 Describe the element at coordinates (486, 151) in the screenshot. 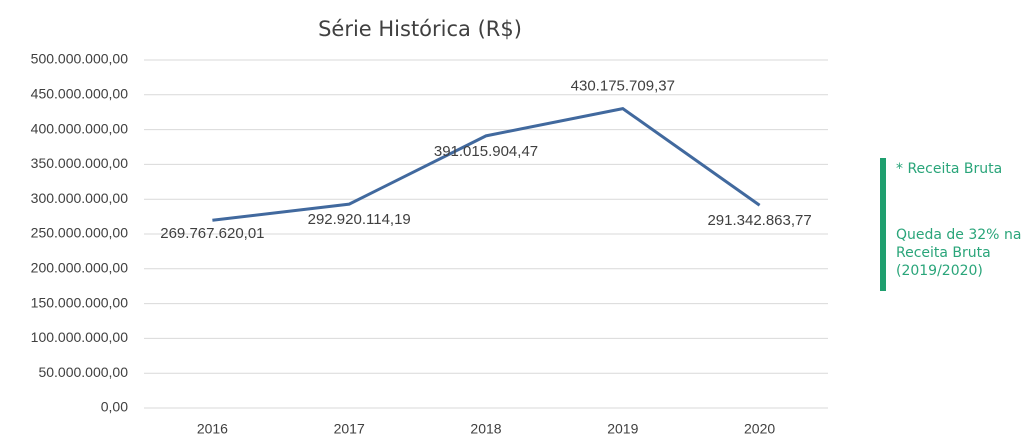

I see `data-label: 391.015.904,47` at that location.